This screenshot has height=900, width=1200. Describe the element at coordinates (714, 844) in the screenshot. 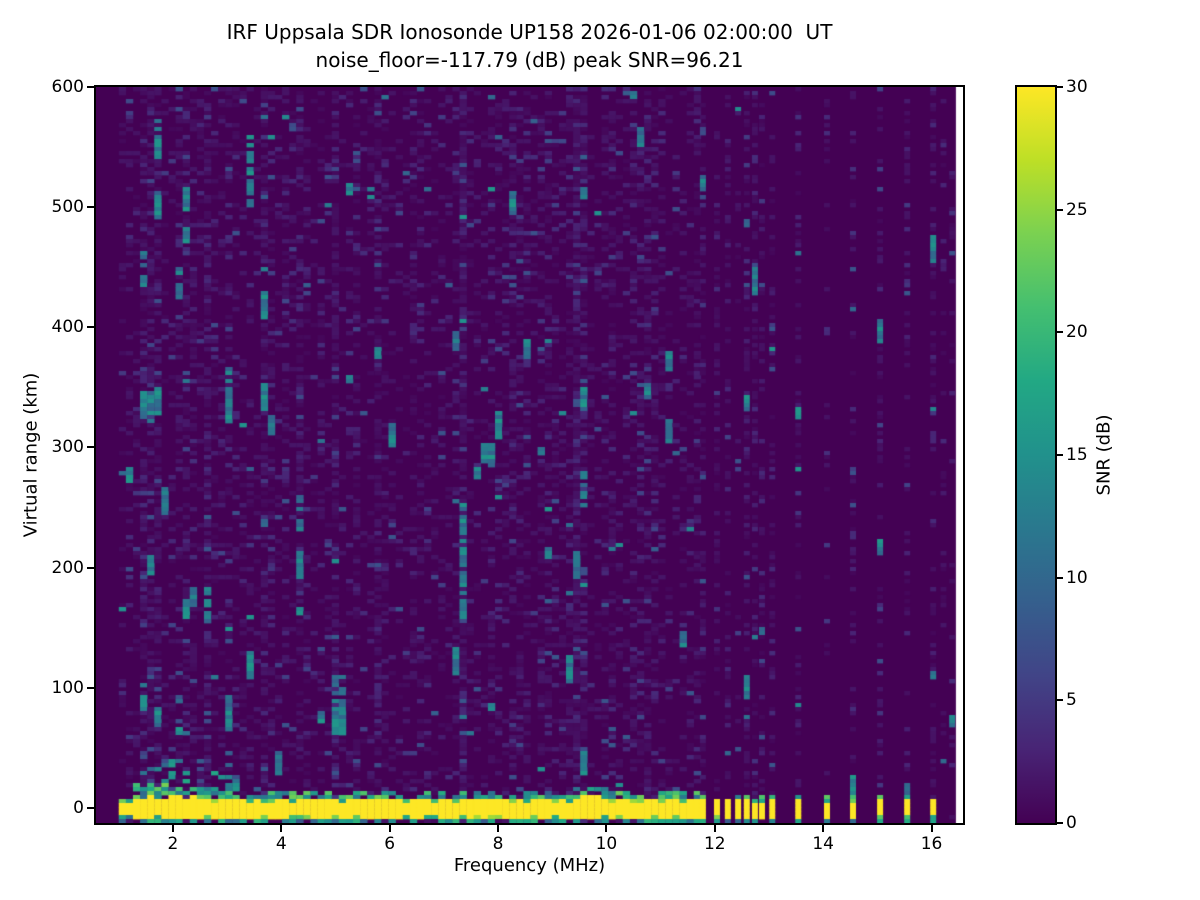

I see `x-tick-label: 12` at that location.